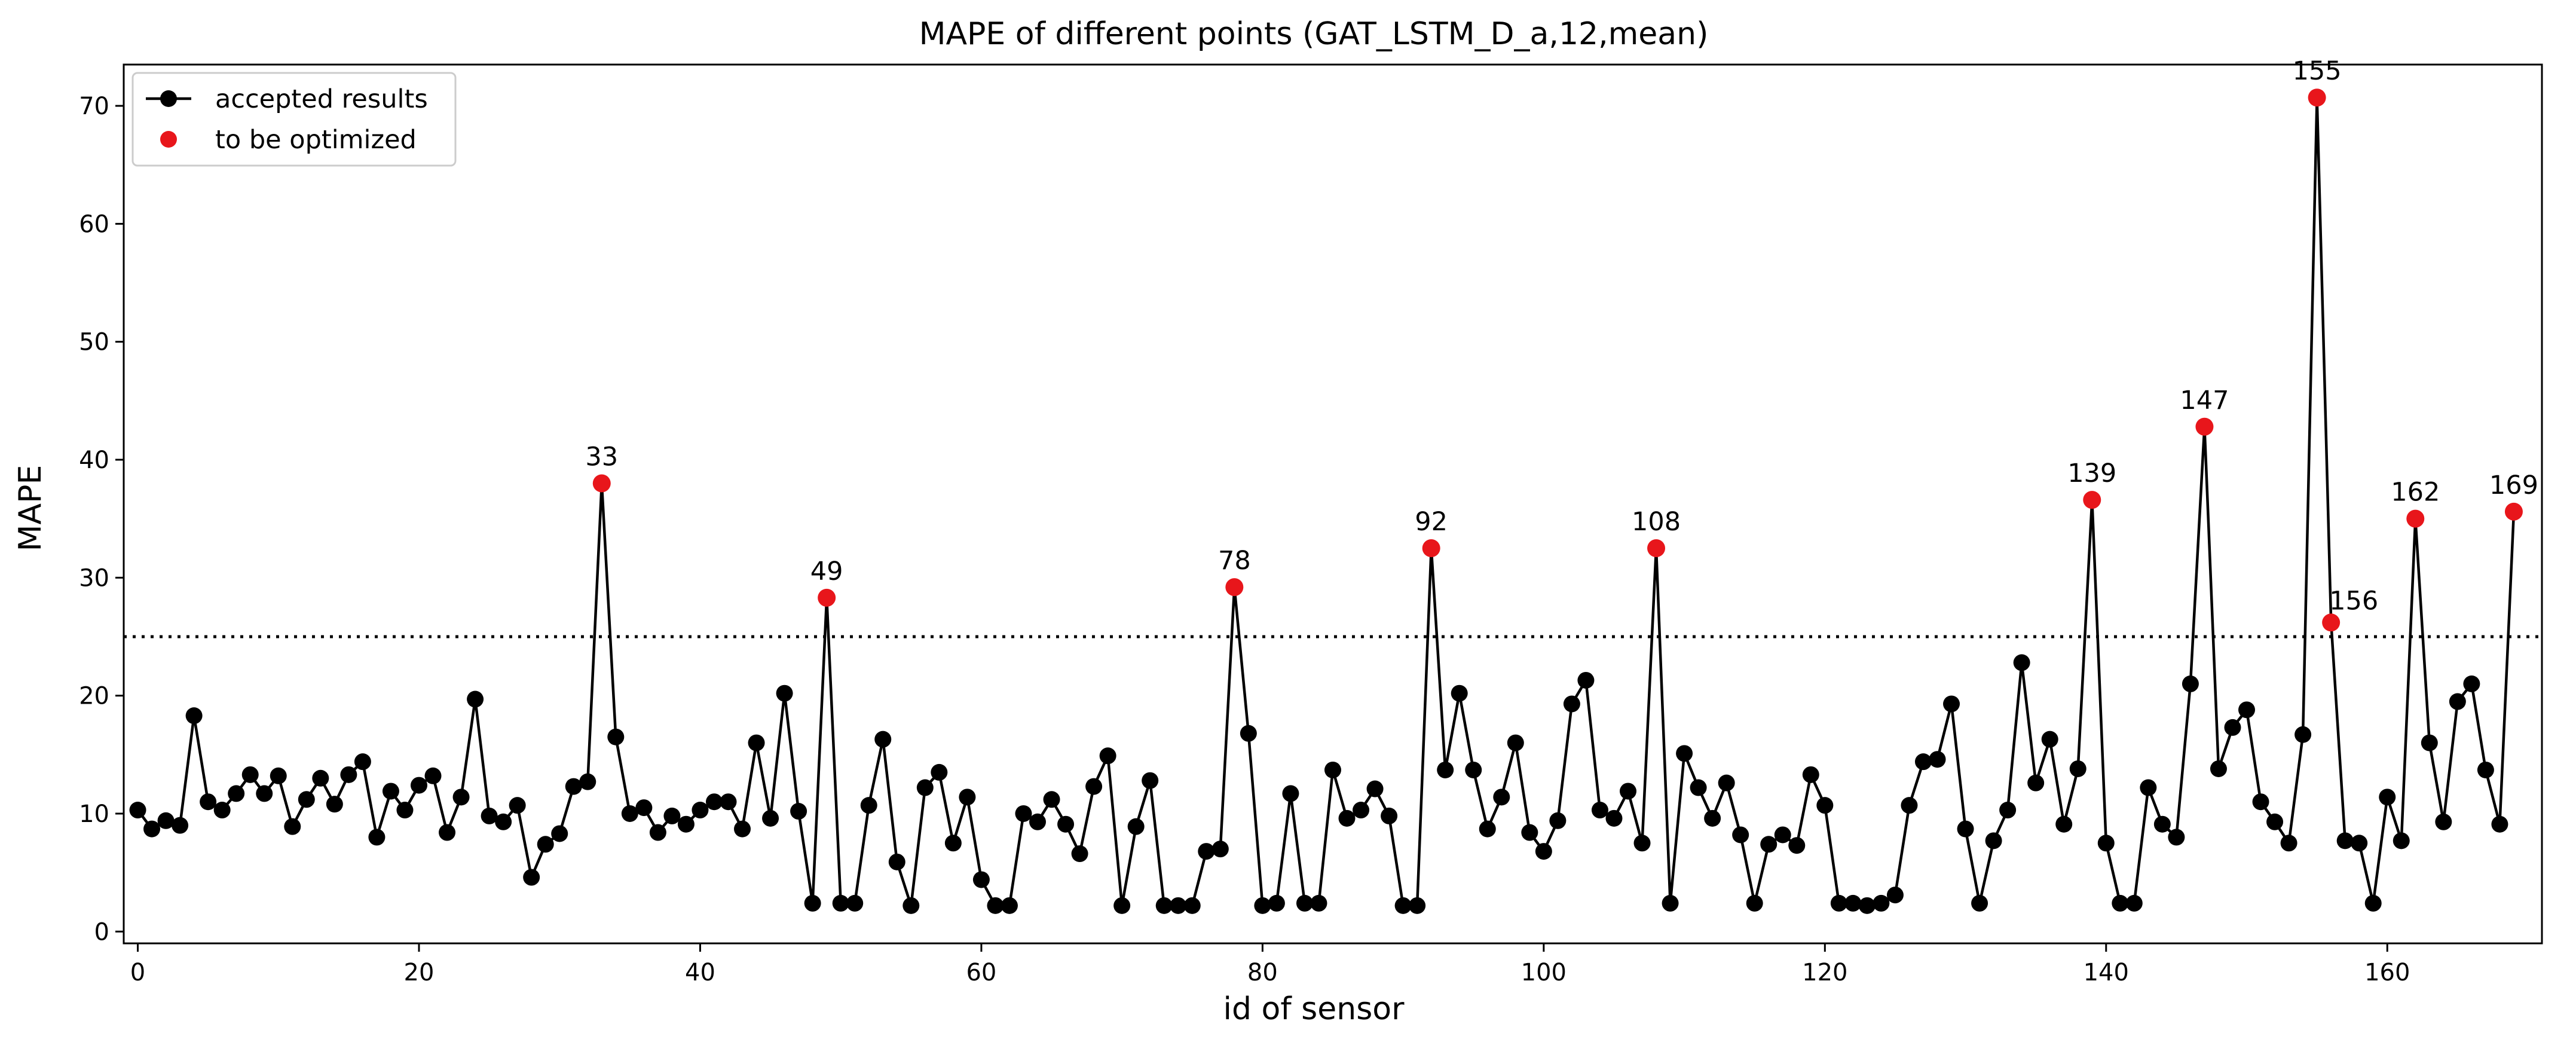 This screenshot has width=2576, height=1042. What do you see at coordinates (294, 119) in the screenshot?
I see `legend: accepted results to be optimized` at bounding box center [294, 119].